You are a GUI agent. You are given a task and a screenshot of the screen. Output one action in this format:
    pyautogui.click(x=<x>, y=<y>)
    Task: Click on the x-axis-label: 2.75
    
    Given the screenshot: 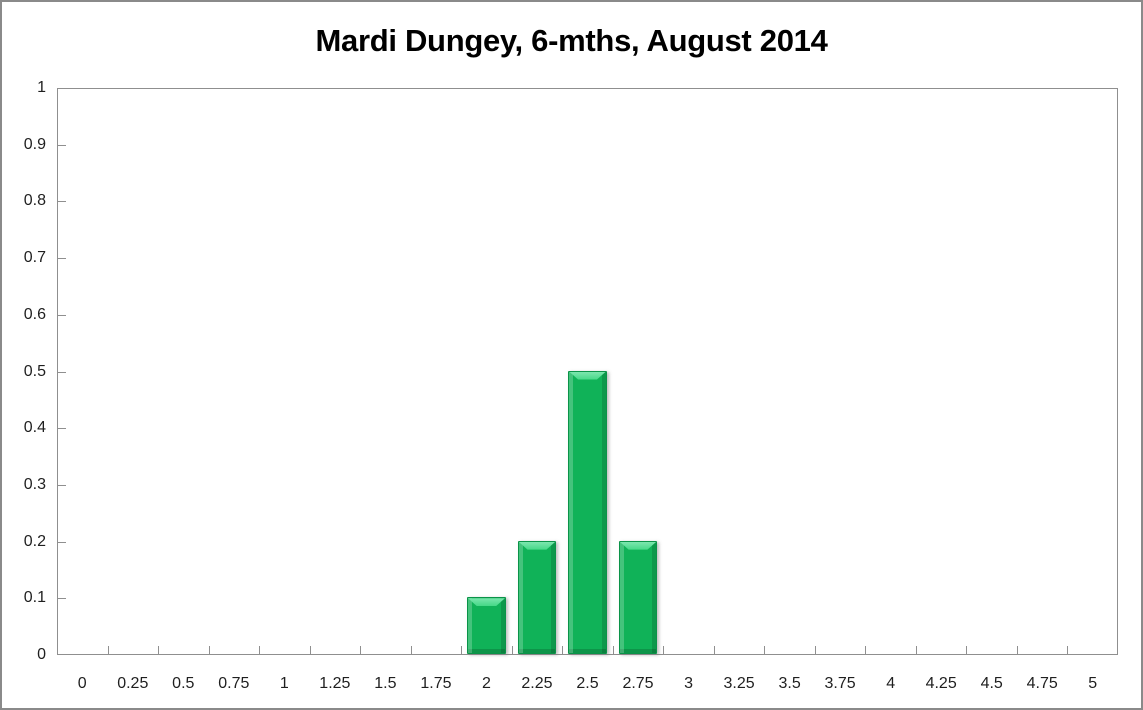 What is the action you would take?
    pyautogui.click(x=638, y=683)
    